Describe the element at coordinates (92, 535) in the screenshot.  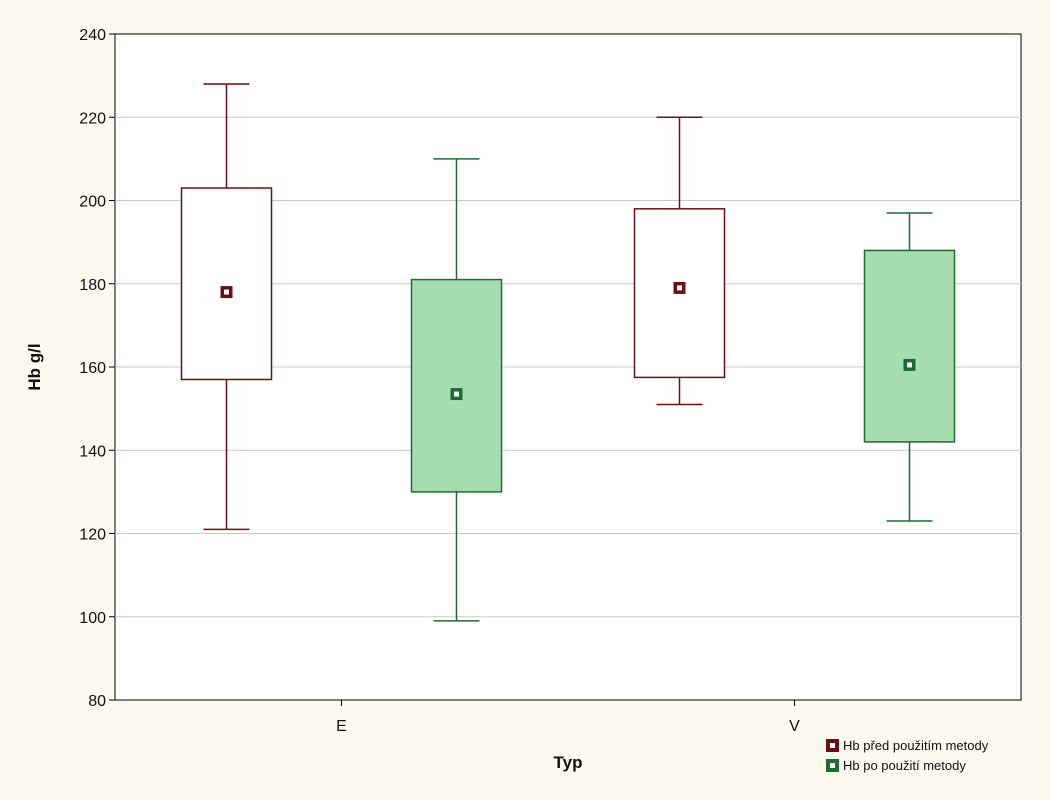
I see `y-tick-label: 120` at that location.